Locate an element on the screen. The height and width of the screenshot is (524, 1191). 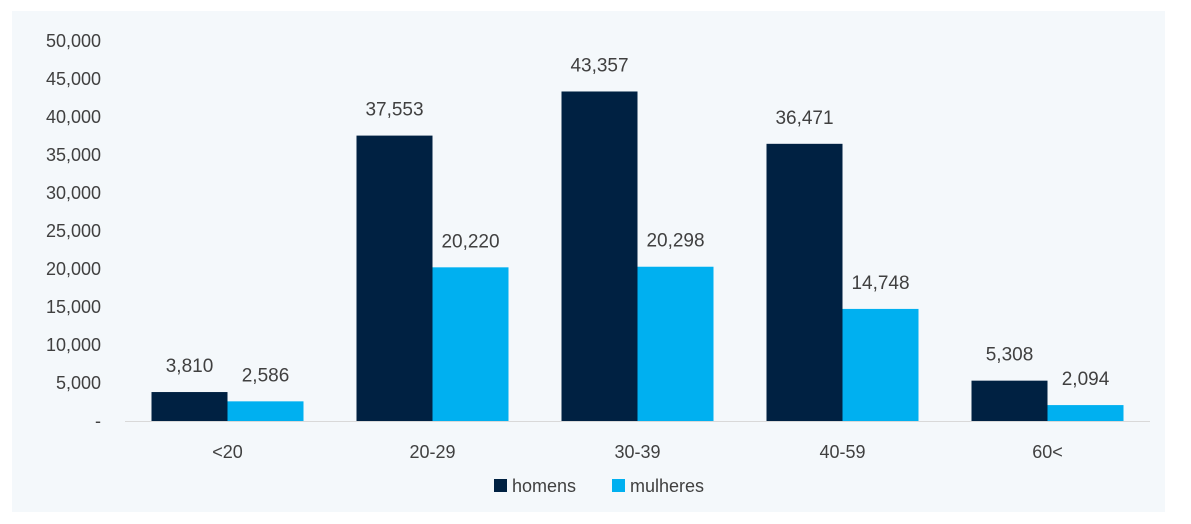
value-label-mulheres: 20,298 is located at coordinates (675, 241).